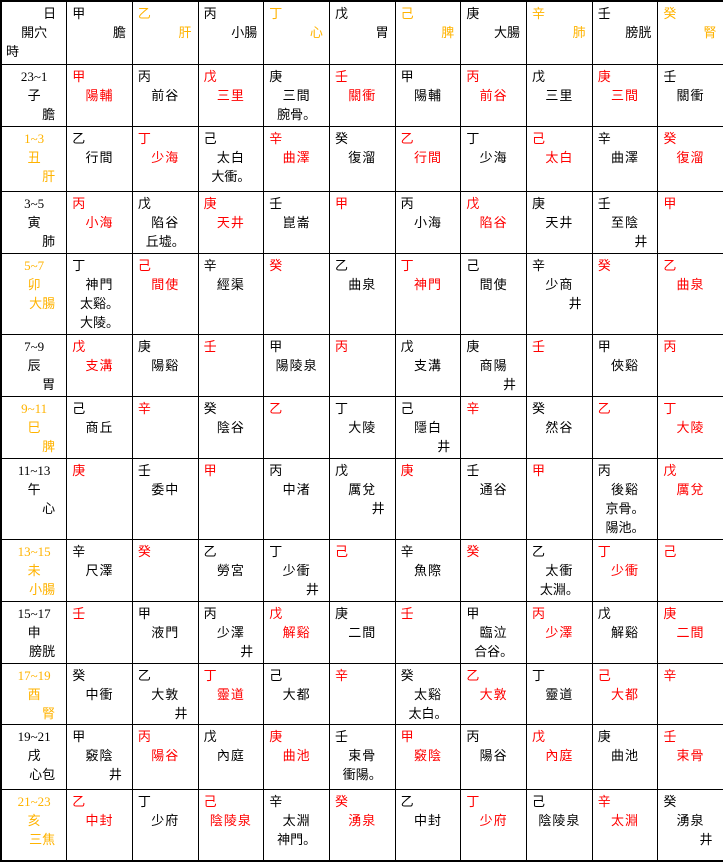  What do you see at coordinates (493, 825) in the screenshot?
I see `point-cell: 丁少府` at bounding box center [493, 825].